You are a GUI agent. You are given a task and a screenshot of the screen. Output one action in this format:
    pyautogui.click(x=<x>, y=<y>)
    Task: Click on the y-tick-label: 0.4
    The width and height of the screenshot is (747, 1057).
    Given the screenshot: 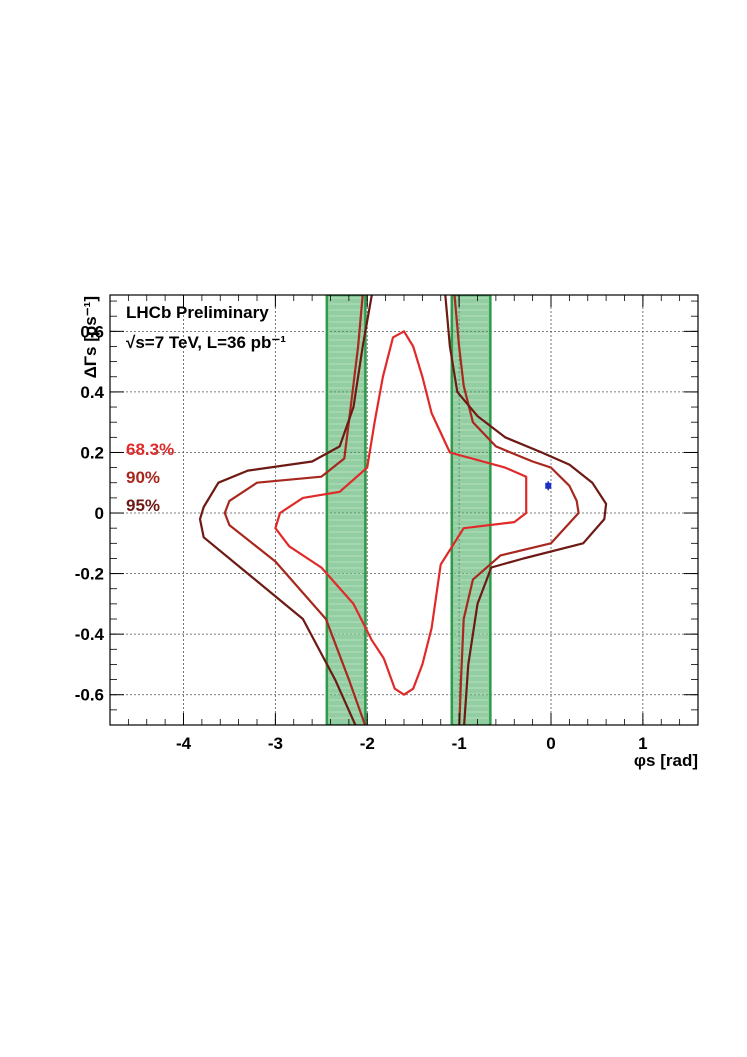 What is the action you would take?
    pyautogui.click(x=92, y=392)
    